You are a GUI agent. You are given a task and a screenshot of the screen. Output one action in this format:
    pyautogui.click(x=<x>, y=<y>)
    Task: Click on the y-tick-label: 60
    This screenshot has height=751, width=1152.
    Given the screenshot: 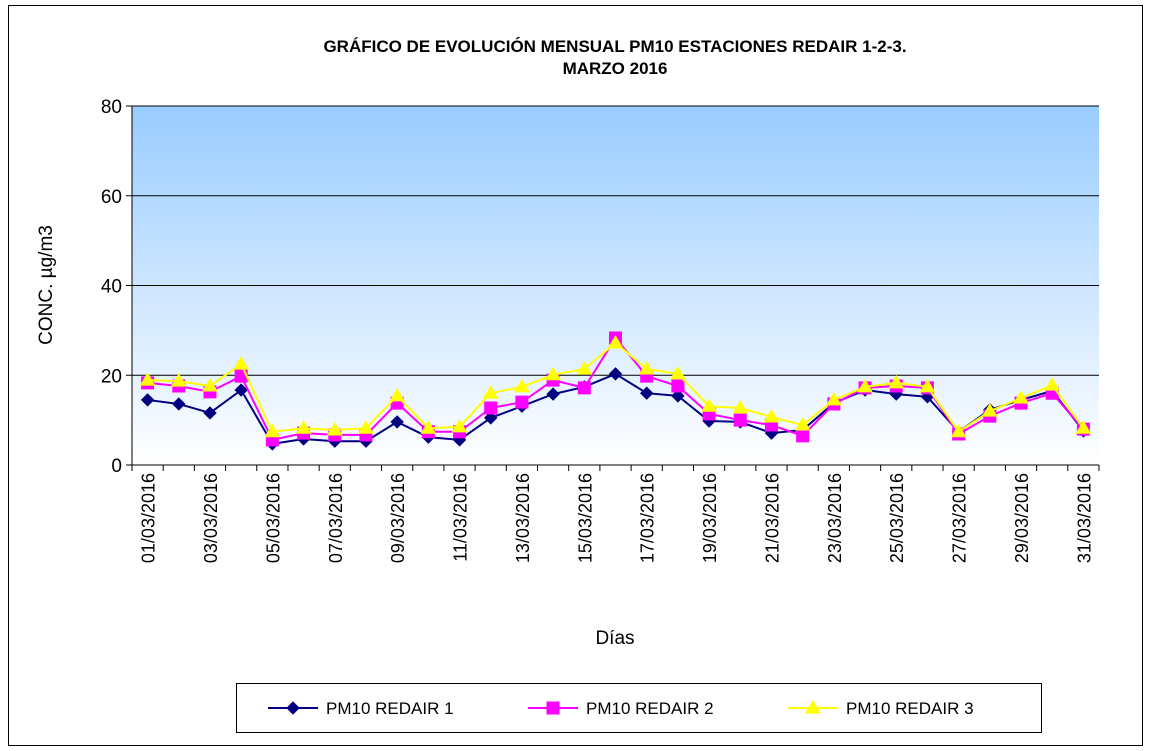 What is the action you would take?
    pyautogui.click(x=111, y=197)
    